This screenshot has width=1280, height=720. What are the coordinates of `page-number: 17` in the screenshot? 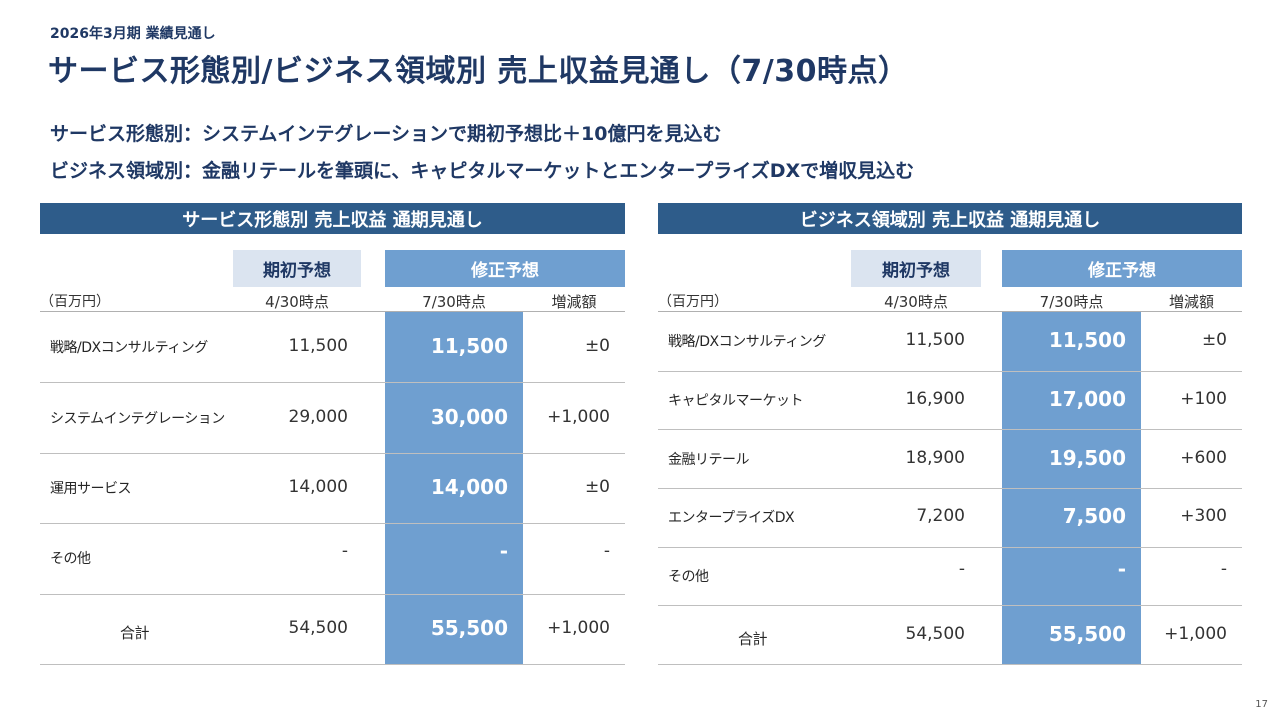 It's located at (1261, 704).